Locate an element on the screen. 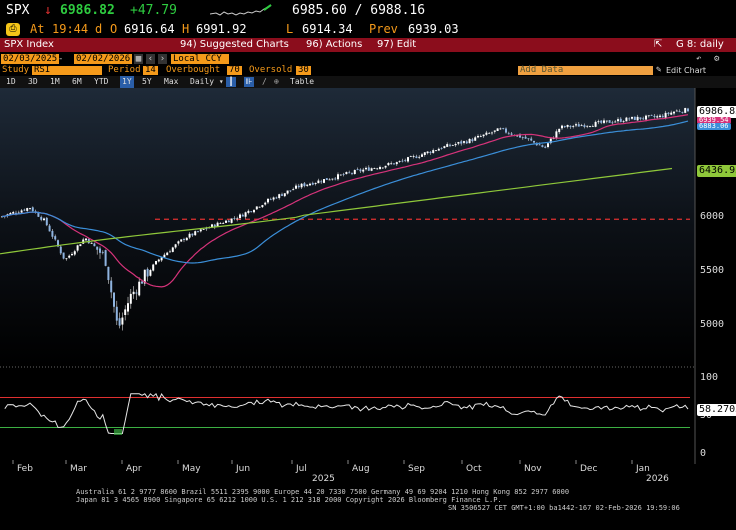  range-max: Max is located at coordinates (171, 81).